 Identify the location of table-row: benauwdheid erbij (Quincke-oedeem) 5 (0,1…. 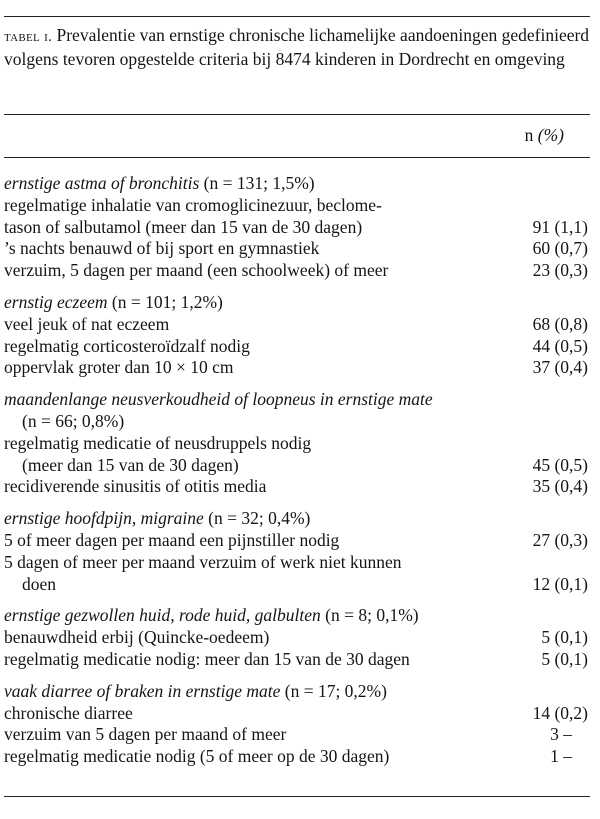
(296, 638).